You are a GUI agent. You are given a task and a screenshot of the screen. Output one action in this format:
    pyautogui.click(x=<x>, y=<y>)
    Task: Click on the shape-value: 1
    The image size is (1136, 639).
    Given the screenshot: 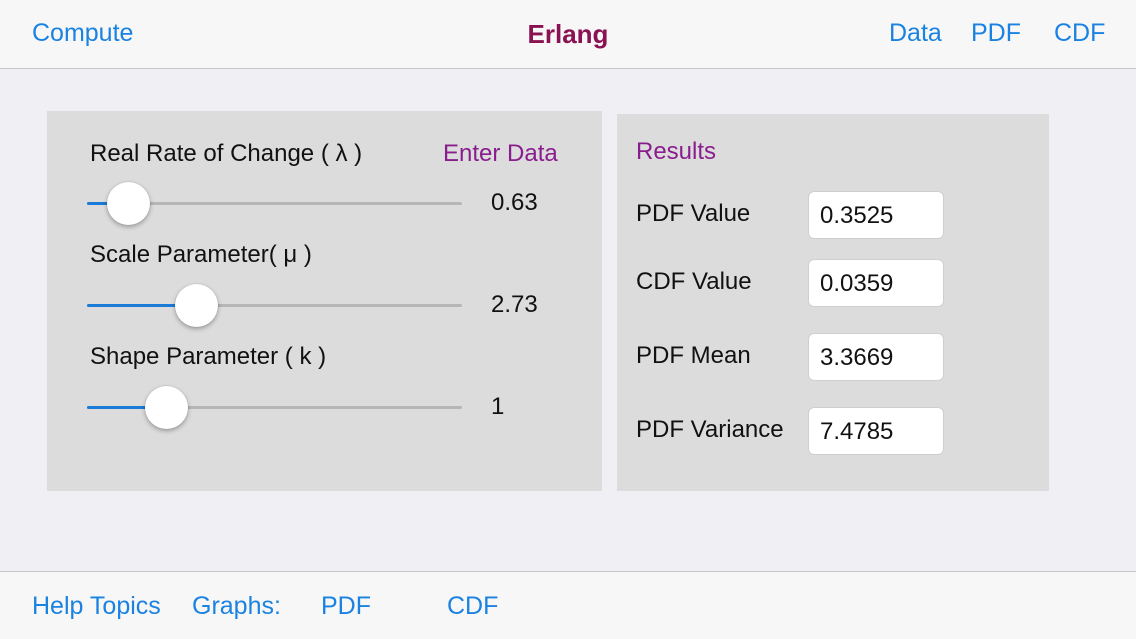 What is the action you would take?
    pyautogui.click(x=498, y=406)
    